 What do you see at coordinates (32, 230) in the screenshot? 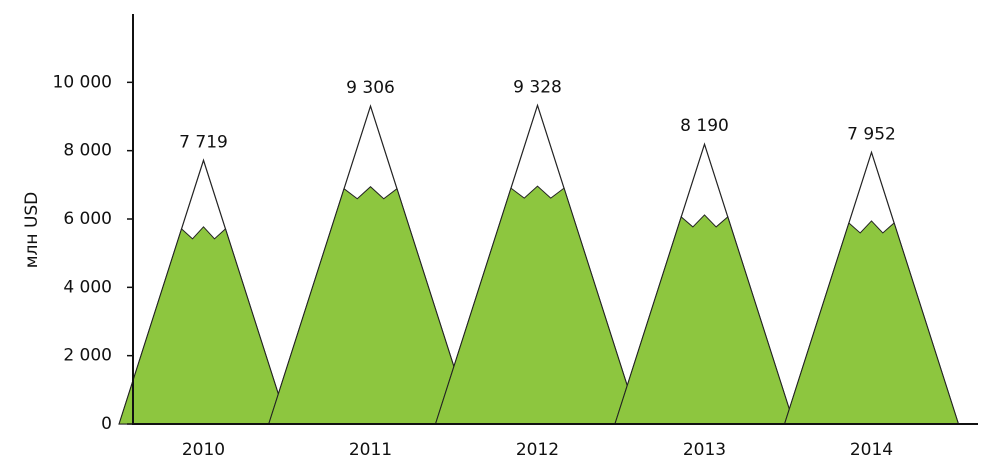
I see `y-axis-title: млн USD` at bounding box center [32, 230].